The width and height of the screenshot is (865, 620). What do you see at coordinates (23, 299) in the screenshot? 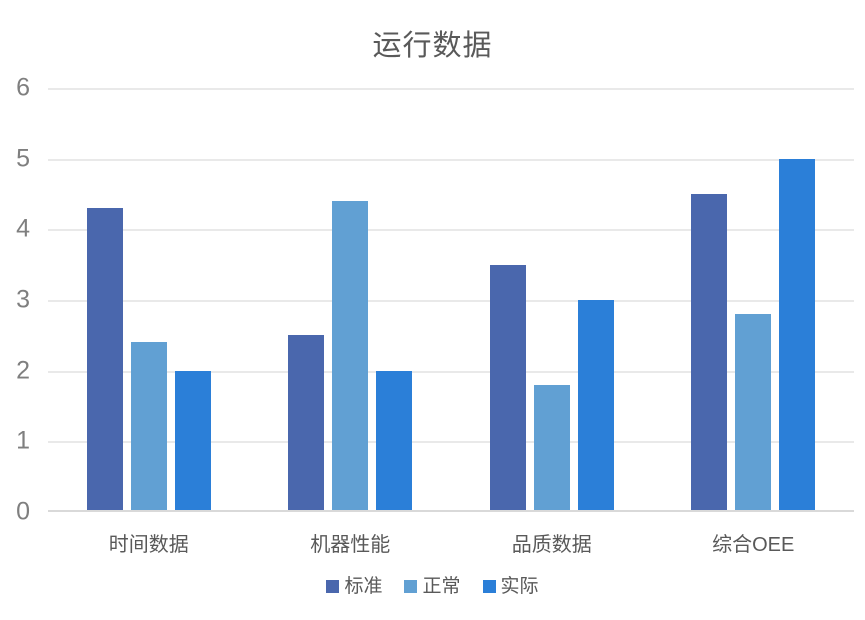
I see `y-axis-tick-label: 3` at bounding box center [23, 299].